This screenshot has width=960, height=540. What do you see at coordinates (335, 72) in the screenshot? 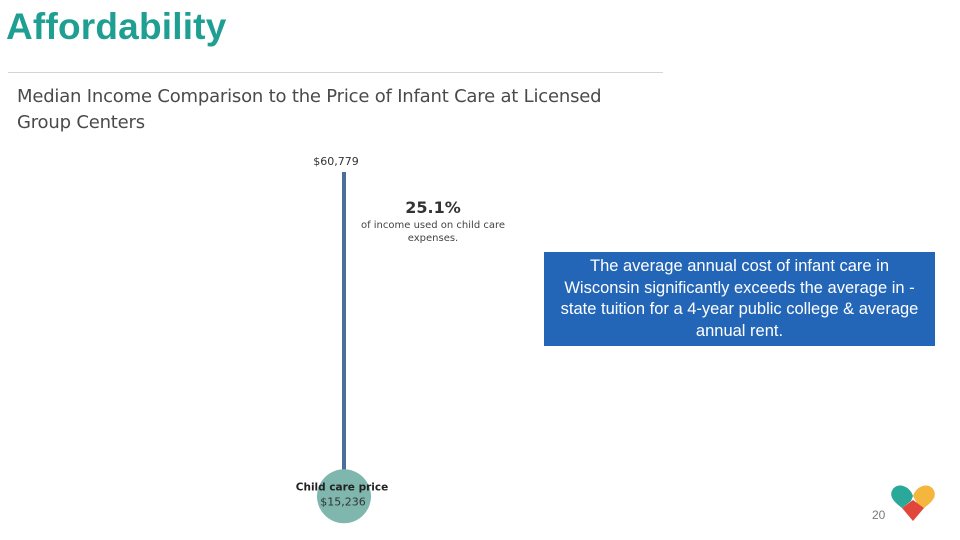
I see `title-divider` at bounding box center [335, 72].